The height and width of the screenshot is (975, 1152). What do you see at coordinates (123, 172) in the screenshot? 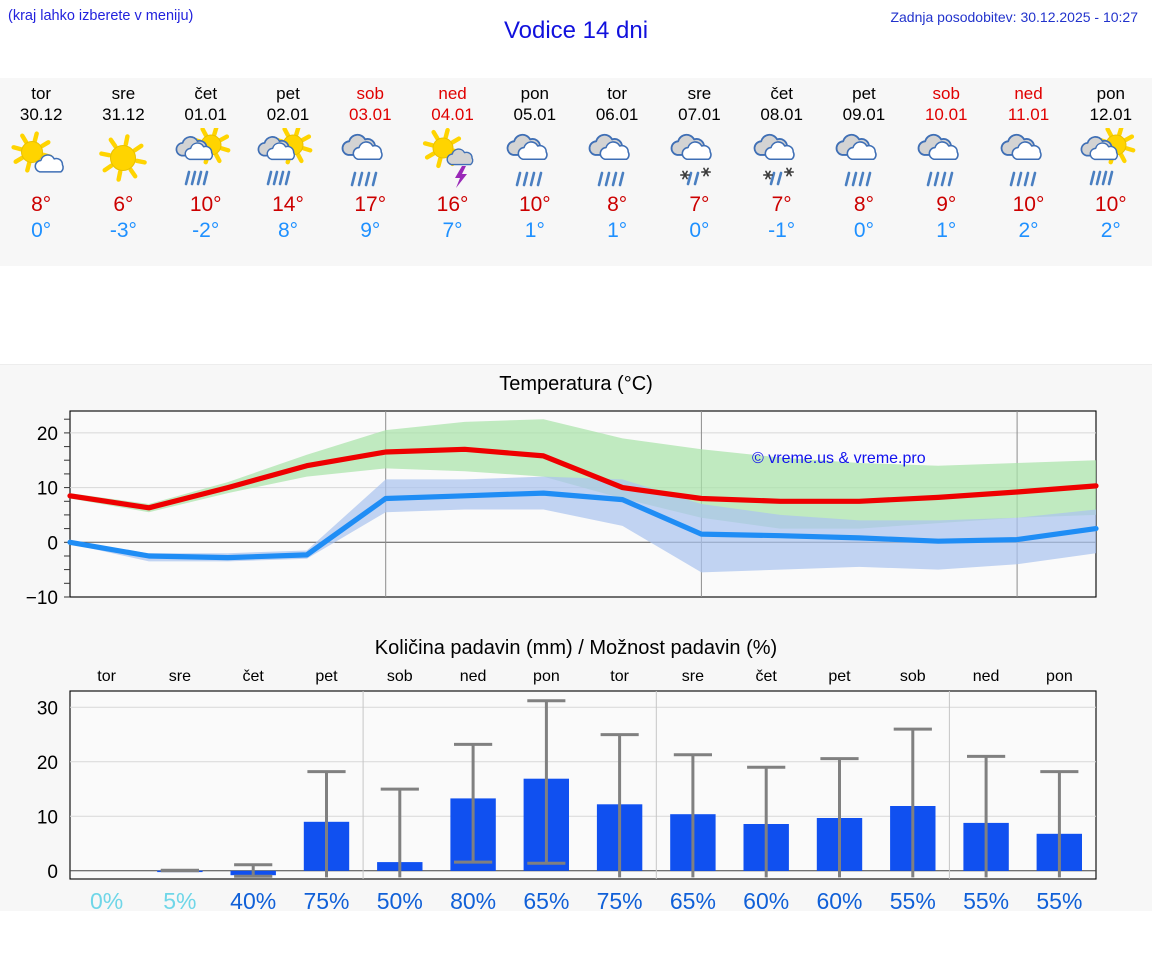
I see `day-column: sre 31.12 6° -3°` at bounding box center [123, 172].